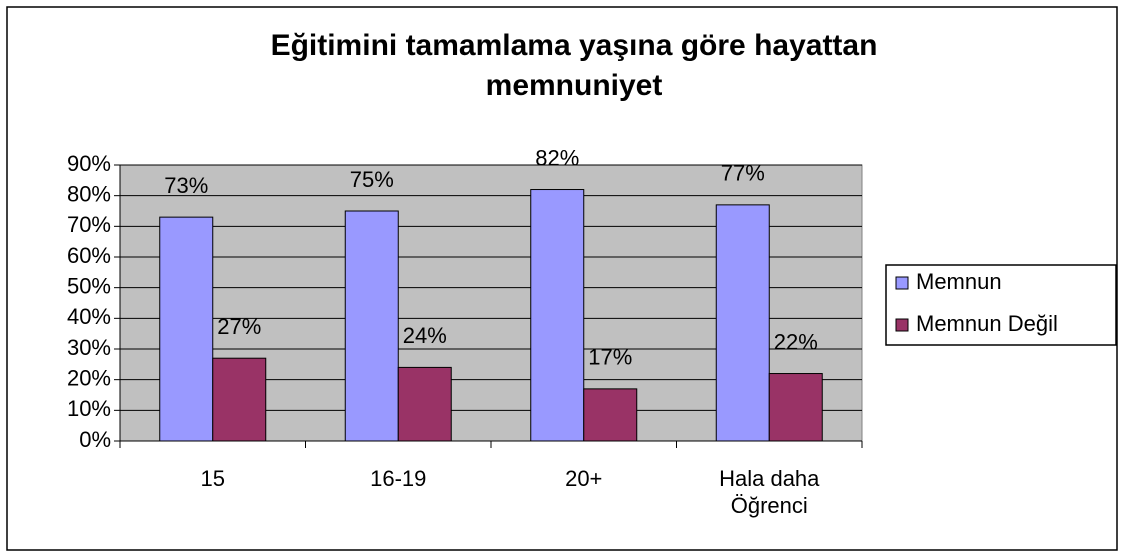  What do you see at coordinates (89, 408) in the screenshot?
I see `y-tick-label: 10%` at bounding box center [89, 408].